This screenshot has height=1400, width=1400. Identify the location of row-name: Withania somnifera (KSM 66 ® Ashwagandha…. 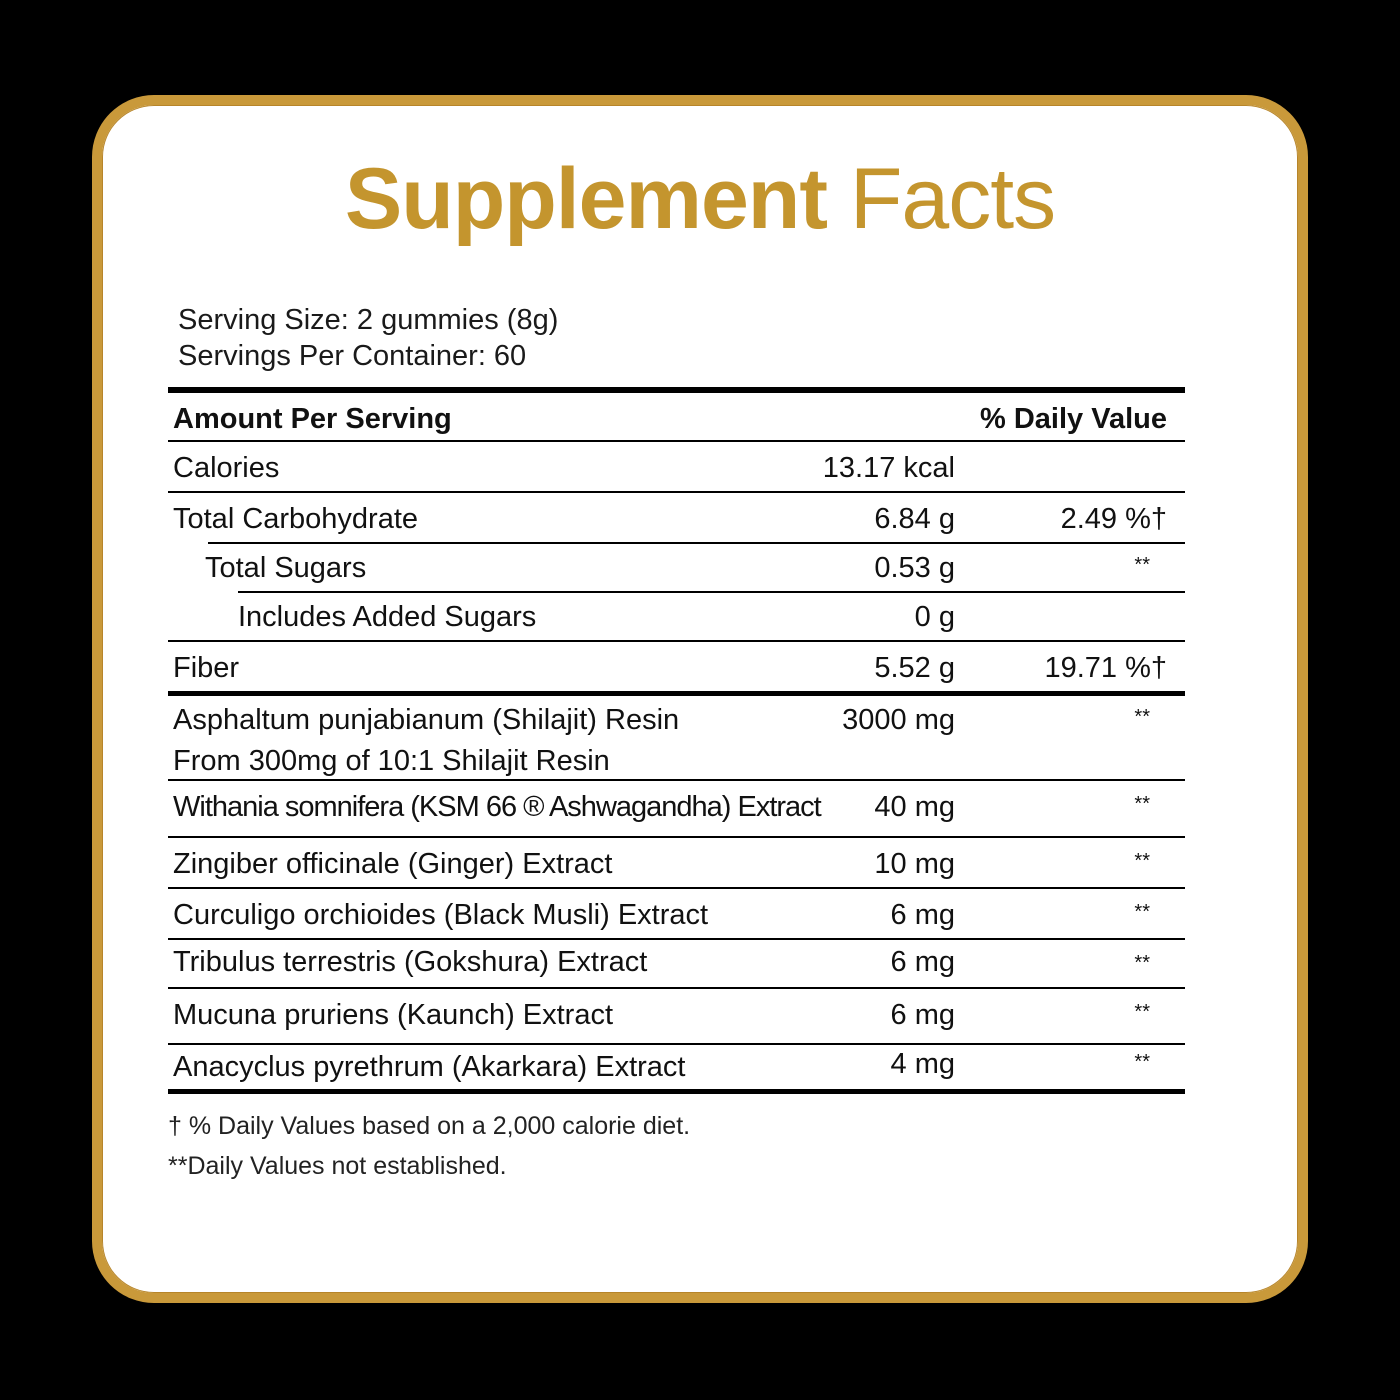
(497, 807).